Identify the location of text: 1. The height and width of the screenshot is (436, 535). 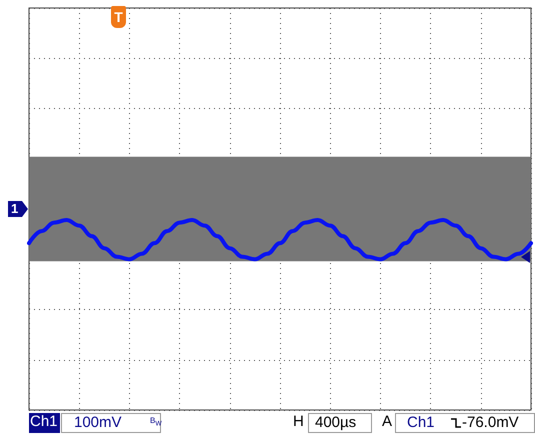
(18, 209).